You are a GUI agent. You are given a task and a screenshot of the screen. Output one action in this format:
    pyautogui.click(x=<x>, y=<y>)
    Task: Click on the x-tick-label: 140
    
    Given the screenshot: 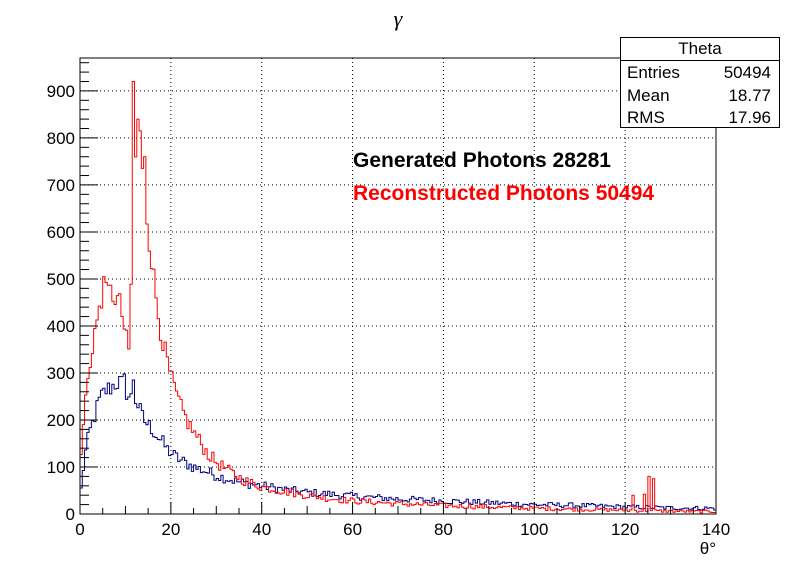 What is the action you would take?
    pyautogui.click(x=716, y=529)
    